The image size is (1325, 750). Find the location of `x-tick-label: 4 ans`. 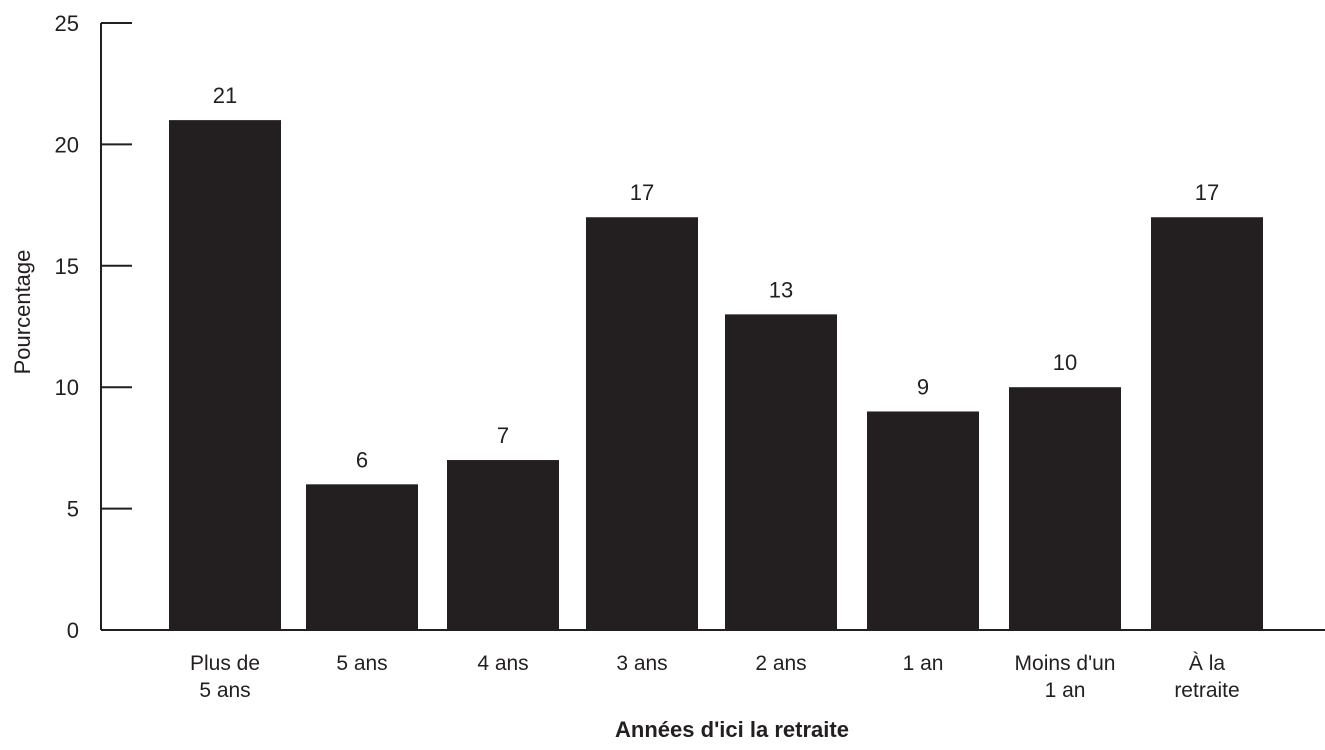

x-tick-label: 4 ans is located at coordinates (502, 663).